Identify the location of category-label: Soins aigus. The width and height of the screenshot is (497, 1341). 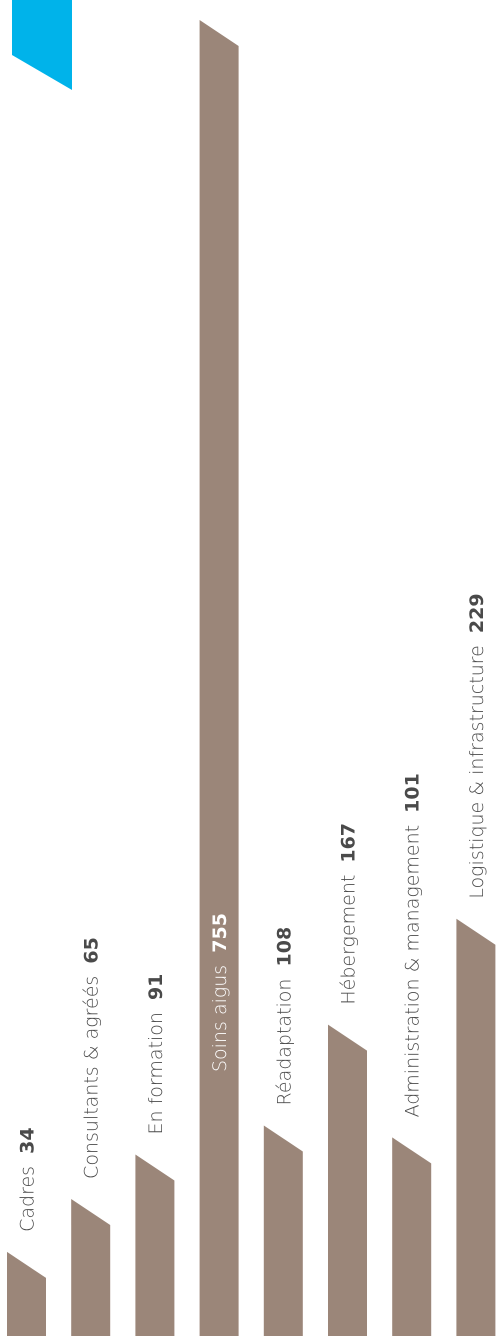
(220, 1015).